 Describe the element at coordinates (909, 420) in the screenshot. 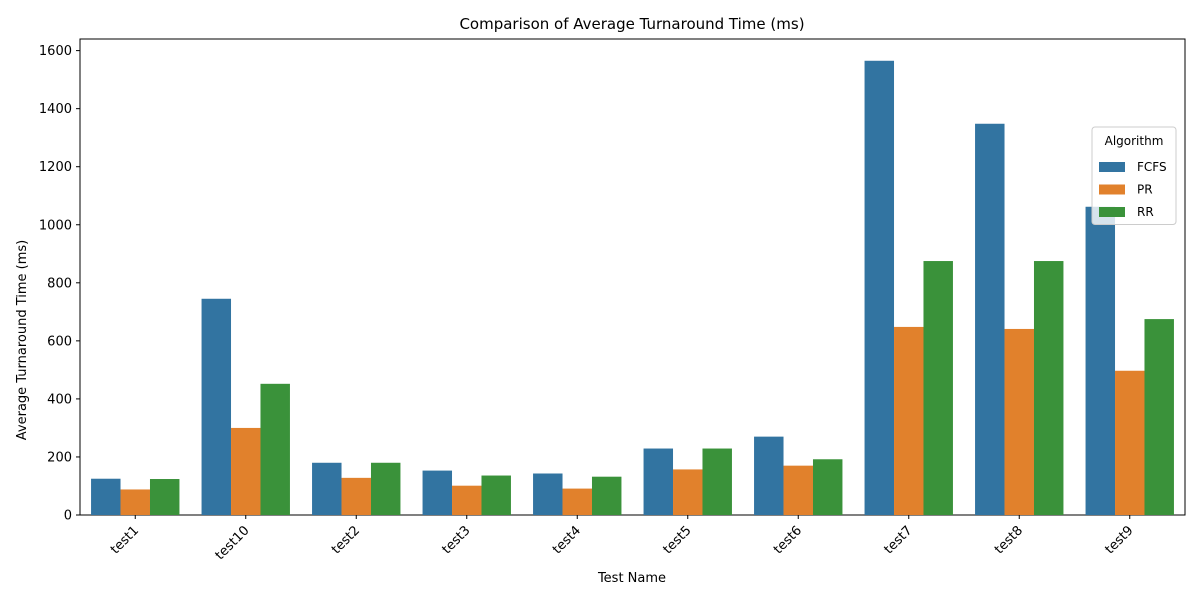

I see `bar-pr-test7` at that location.